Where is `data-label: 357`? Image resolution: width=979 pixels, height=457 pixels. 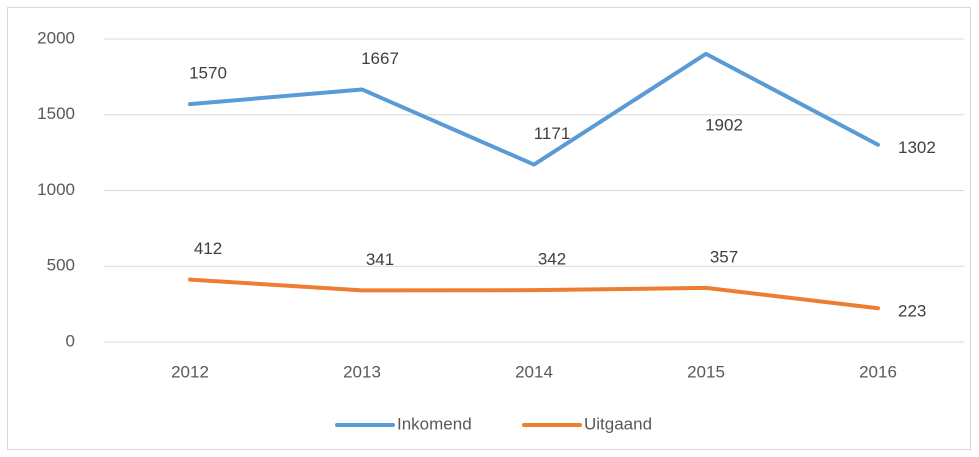
data-label: 357 is located at coordinates (724, 256).